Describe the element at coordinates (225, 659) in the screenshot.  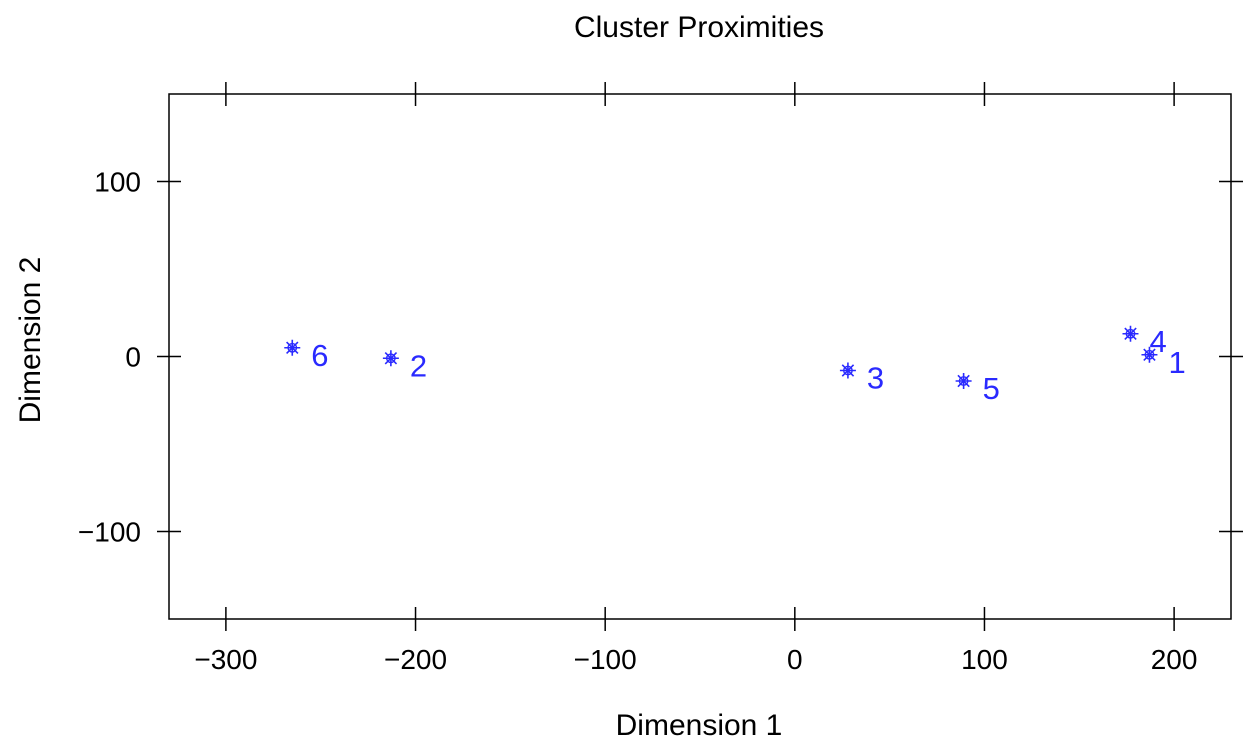
I see `x-tick-label: −300` at that location.